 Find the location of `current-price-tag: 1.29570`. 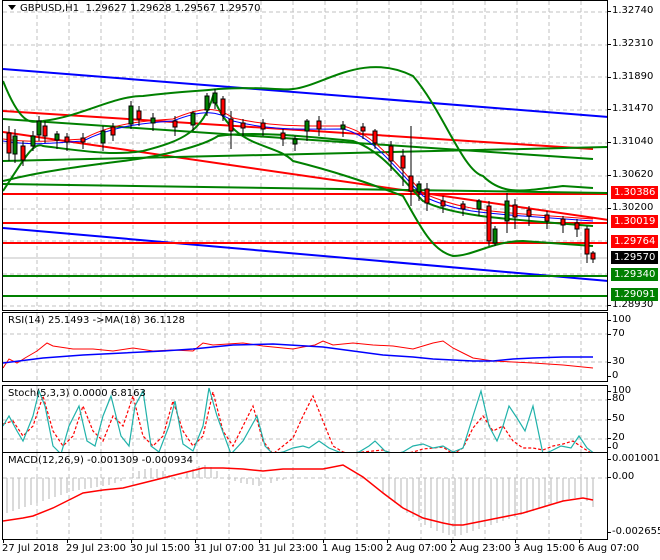

current-price-tag: 1.29570 is located at coordinates (635, 257).